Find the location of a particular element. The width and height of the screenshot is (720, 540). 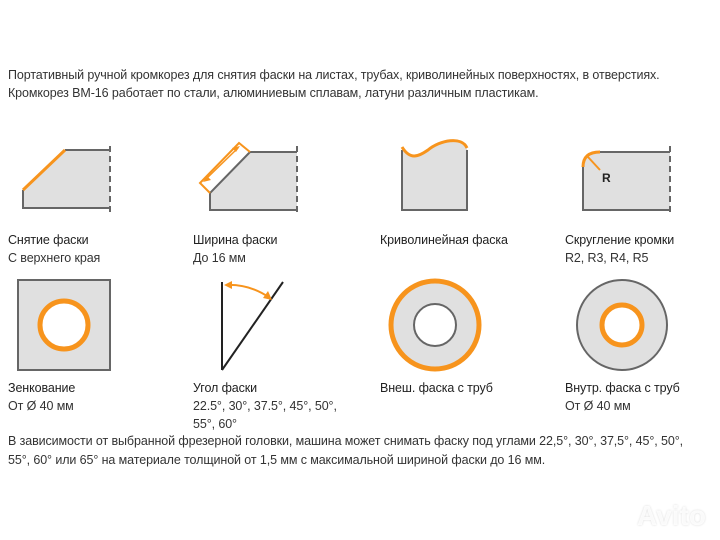

item-title: Ширина фаски is located at coordinates (235, 240).